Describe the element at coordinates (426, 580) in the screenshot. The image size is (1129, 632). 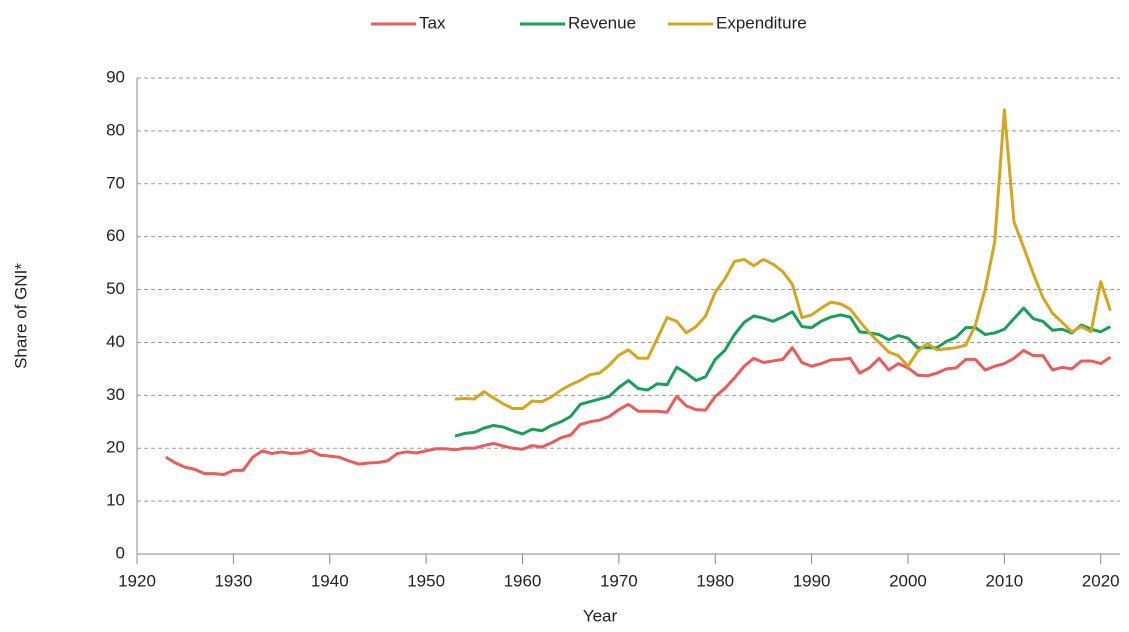
I see `x-tick-label: 1950` at that location.